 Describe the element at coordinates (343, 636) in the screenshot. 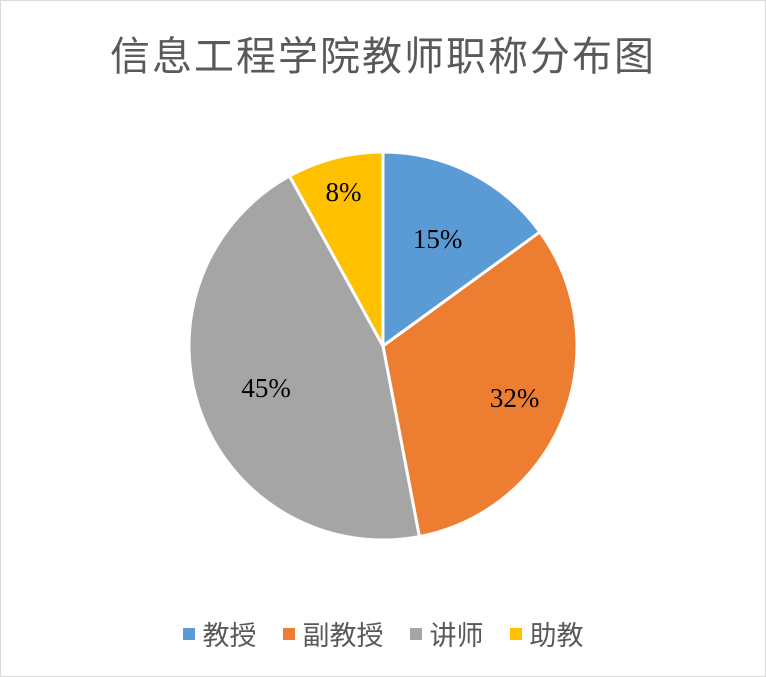

I see `legend-label: 副教授` at that location.